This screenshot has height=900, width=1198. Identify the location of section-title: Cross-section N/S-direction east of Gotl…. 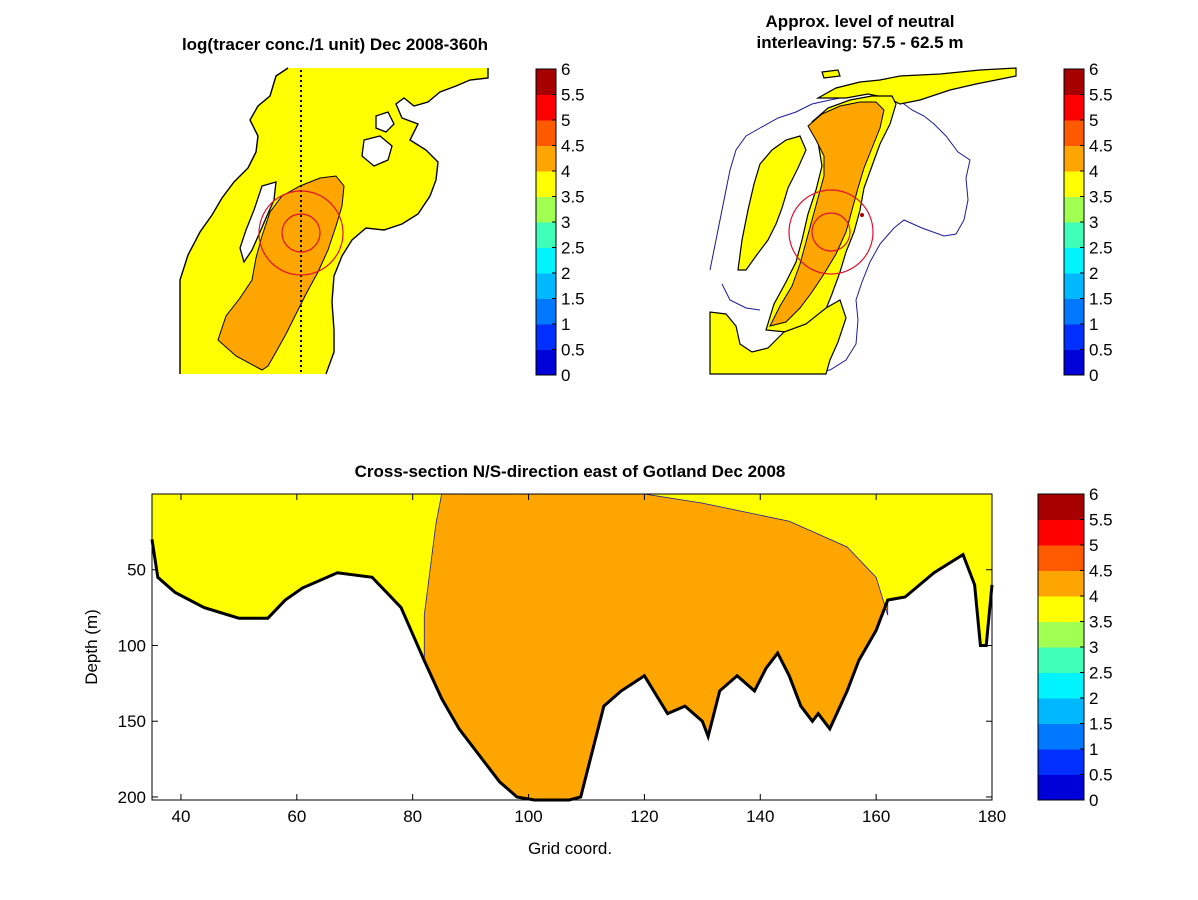
(570, 471).